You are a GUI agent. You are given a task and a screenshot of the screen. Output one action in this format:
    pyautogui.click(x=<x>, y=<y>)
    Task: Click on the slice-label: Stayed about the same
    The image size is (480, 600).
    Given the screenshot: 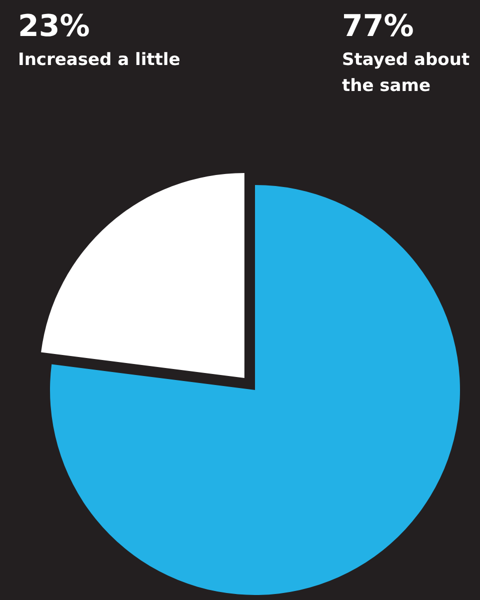 What is the action you would take?
    pyautogui.click(x=406, y=73)
    